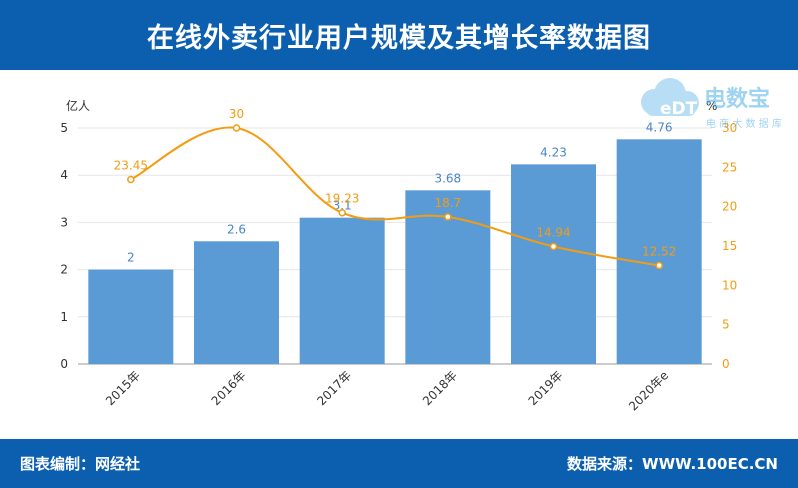 The image size is (798, 488). I want to click on y-left-tick-label: 2, so click(64, 270).